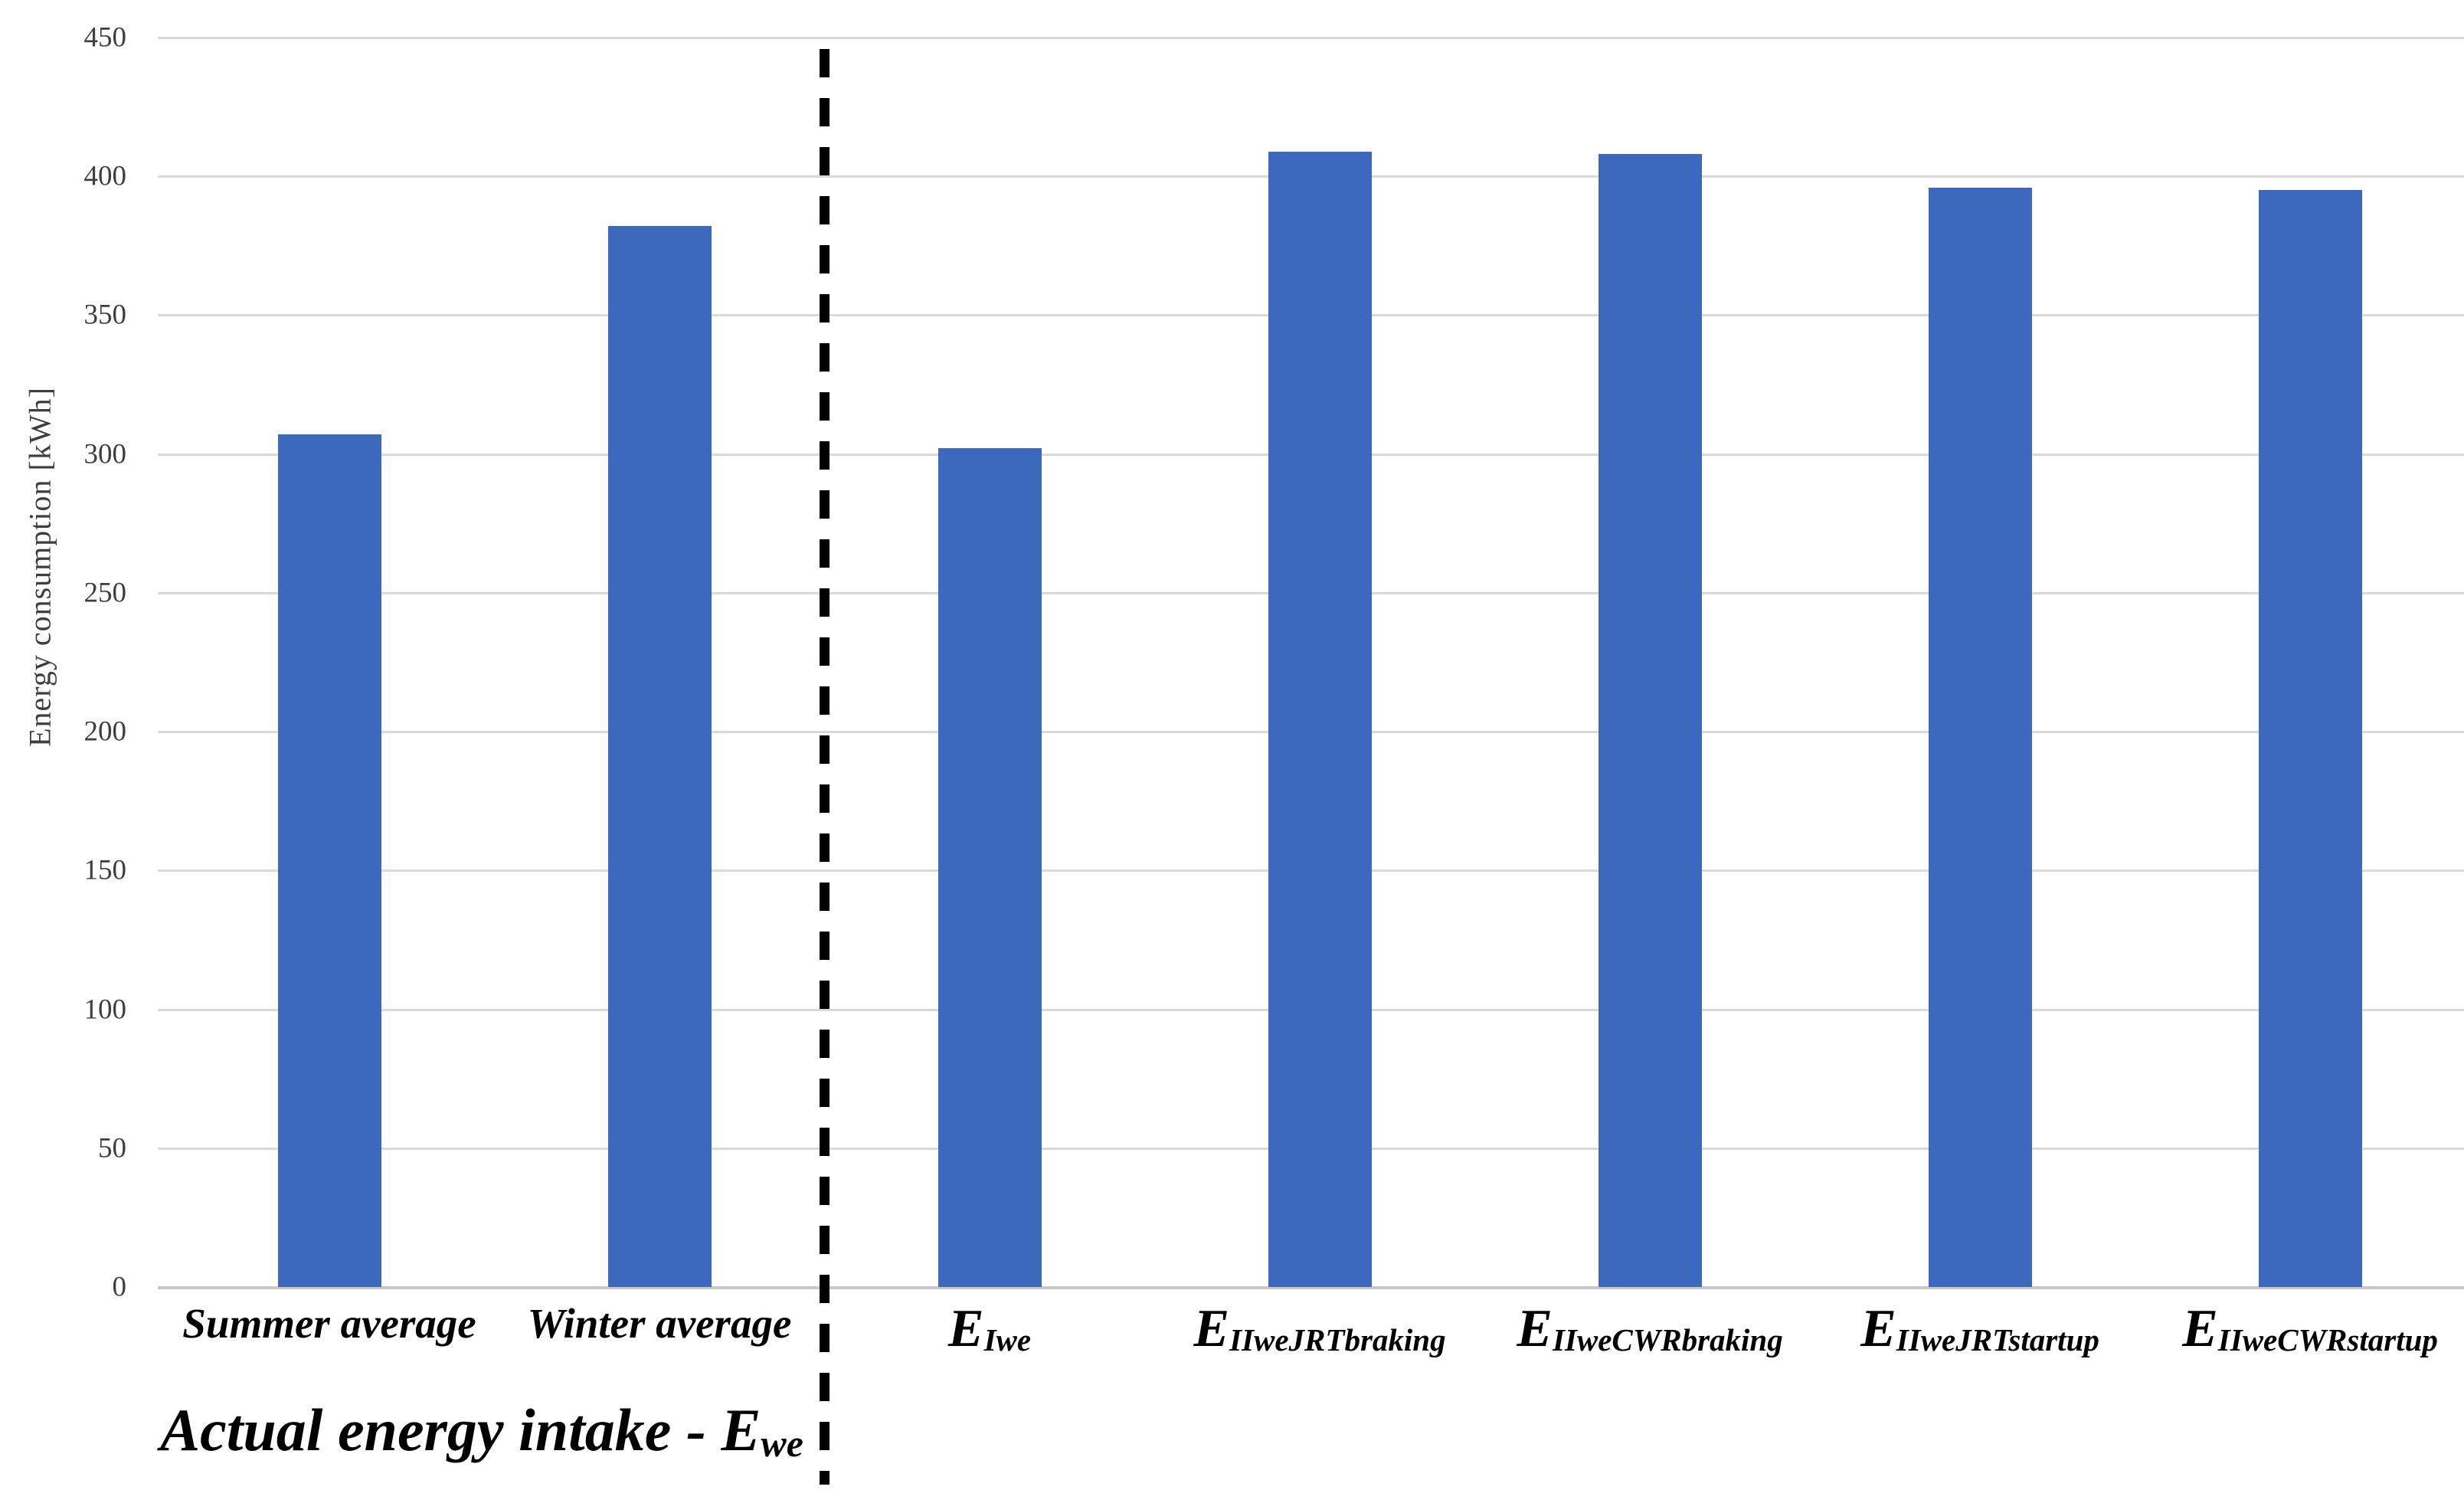  I want to click on y-tick-label-50: 50, so click(112, 1148).